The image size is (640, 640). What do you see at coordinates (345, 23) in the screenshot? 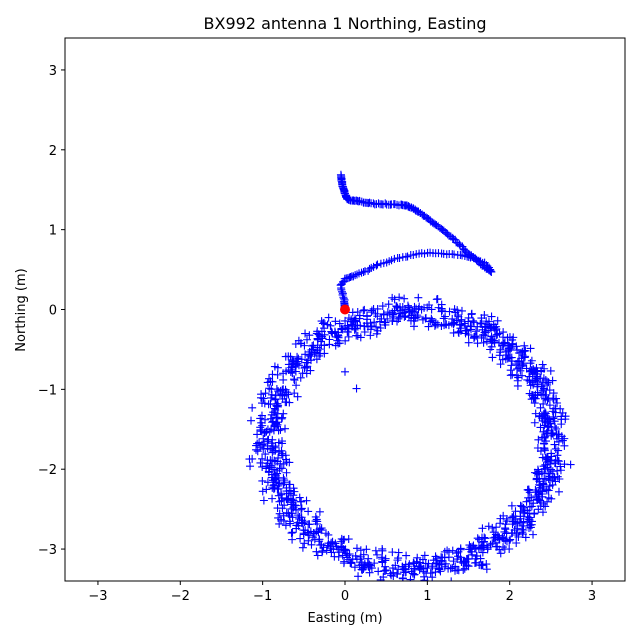
I see `chart-title: BX992 antenna 1 Northing, Easting` at bounding box center [345, 23].